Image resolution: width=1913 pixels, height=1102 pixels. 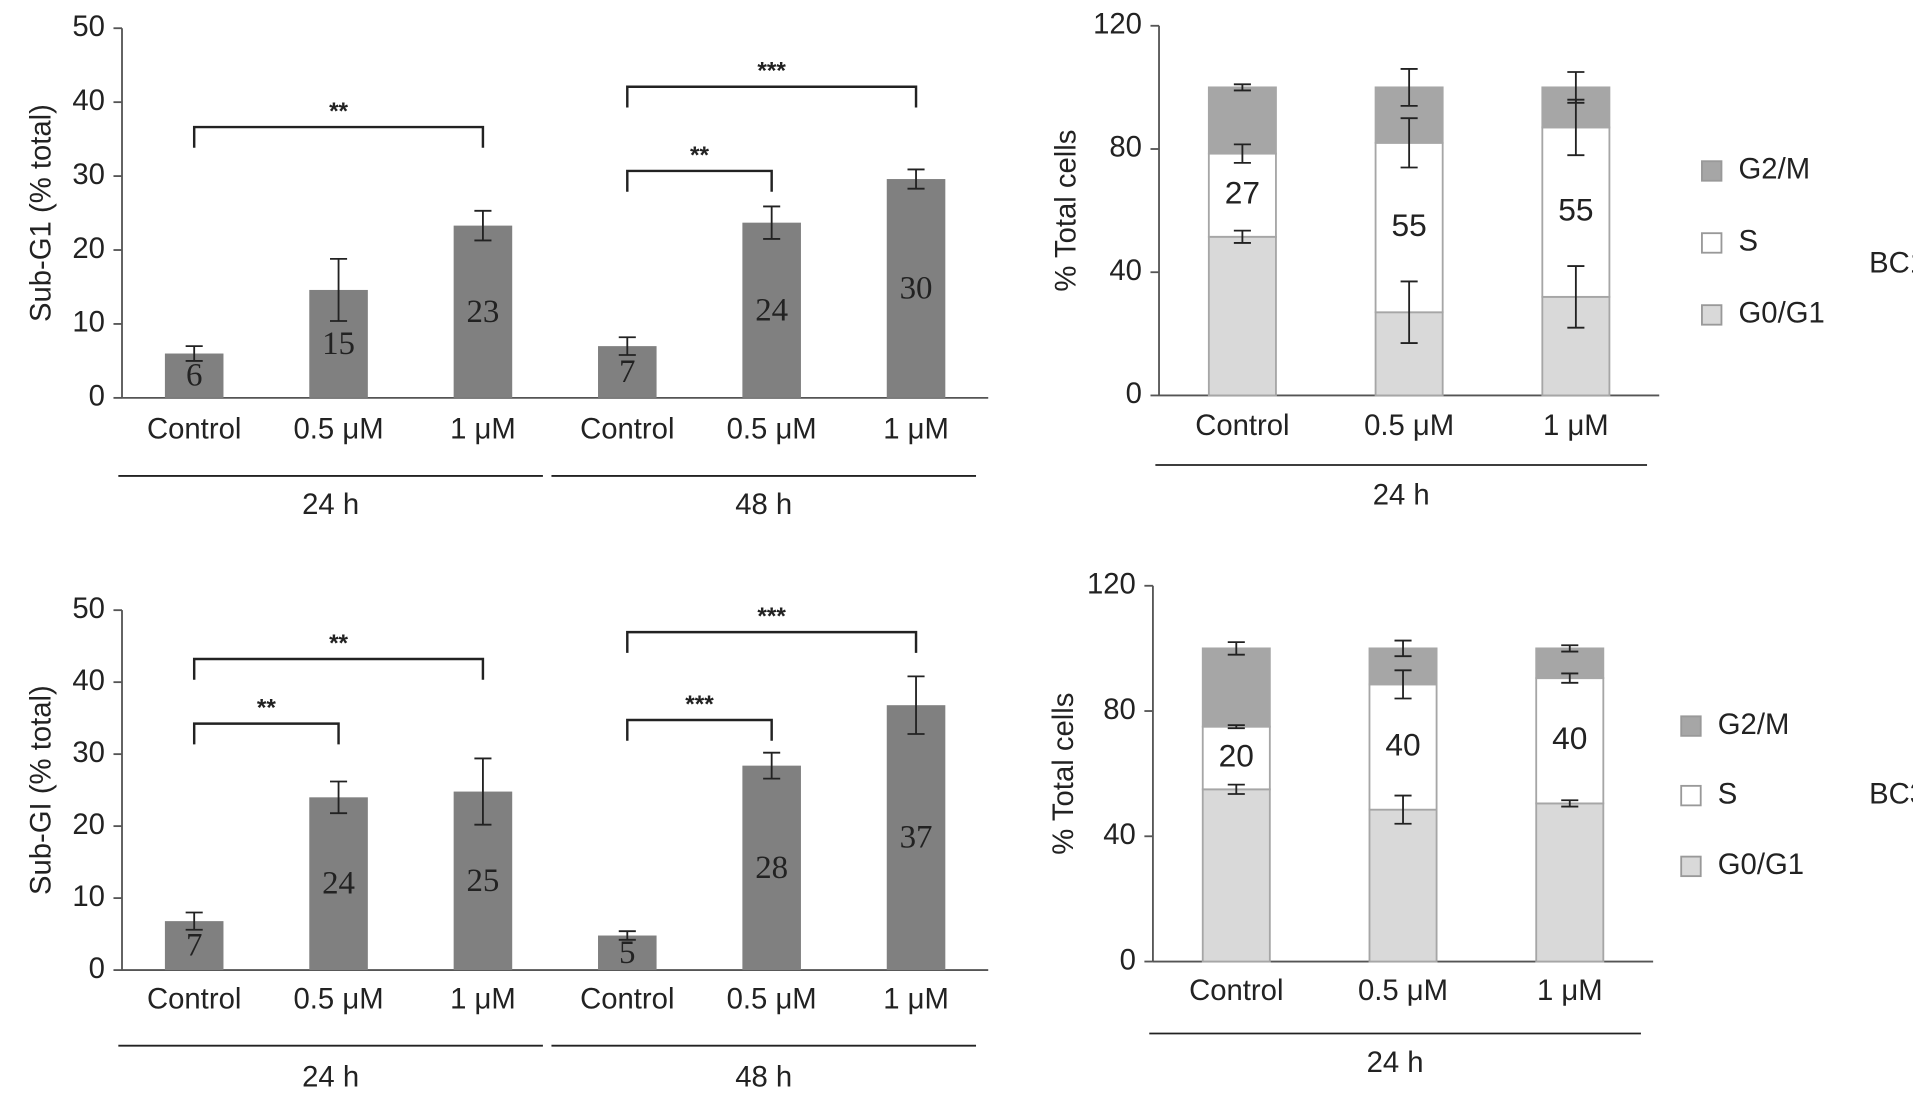 What do you see at coordinates (482, 881) in the screenshot?
I see `value-label: 25` at bounding box center [482, 881].